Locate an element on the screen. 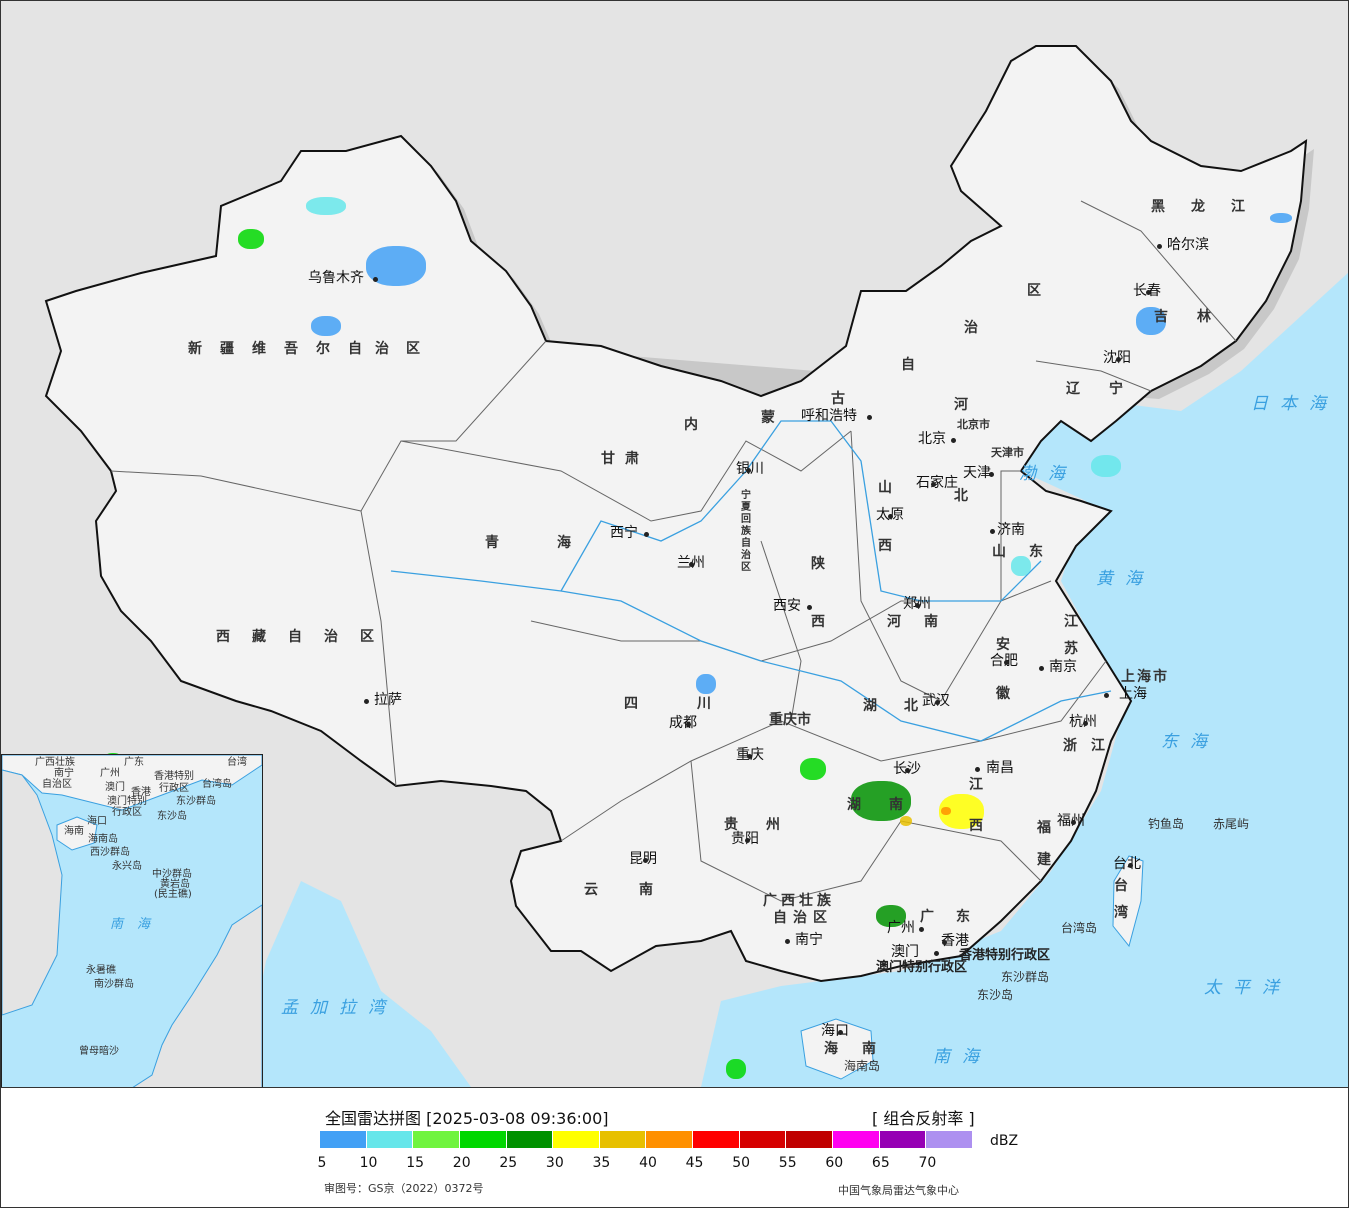 The width and height of the screenshot is (1349, 1208). city-name: 西安 is located at coordinates (787, 606).